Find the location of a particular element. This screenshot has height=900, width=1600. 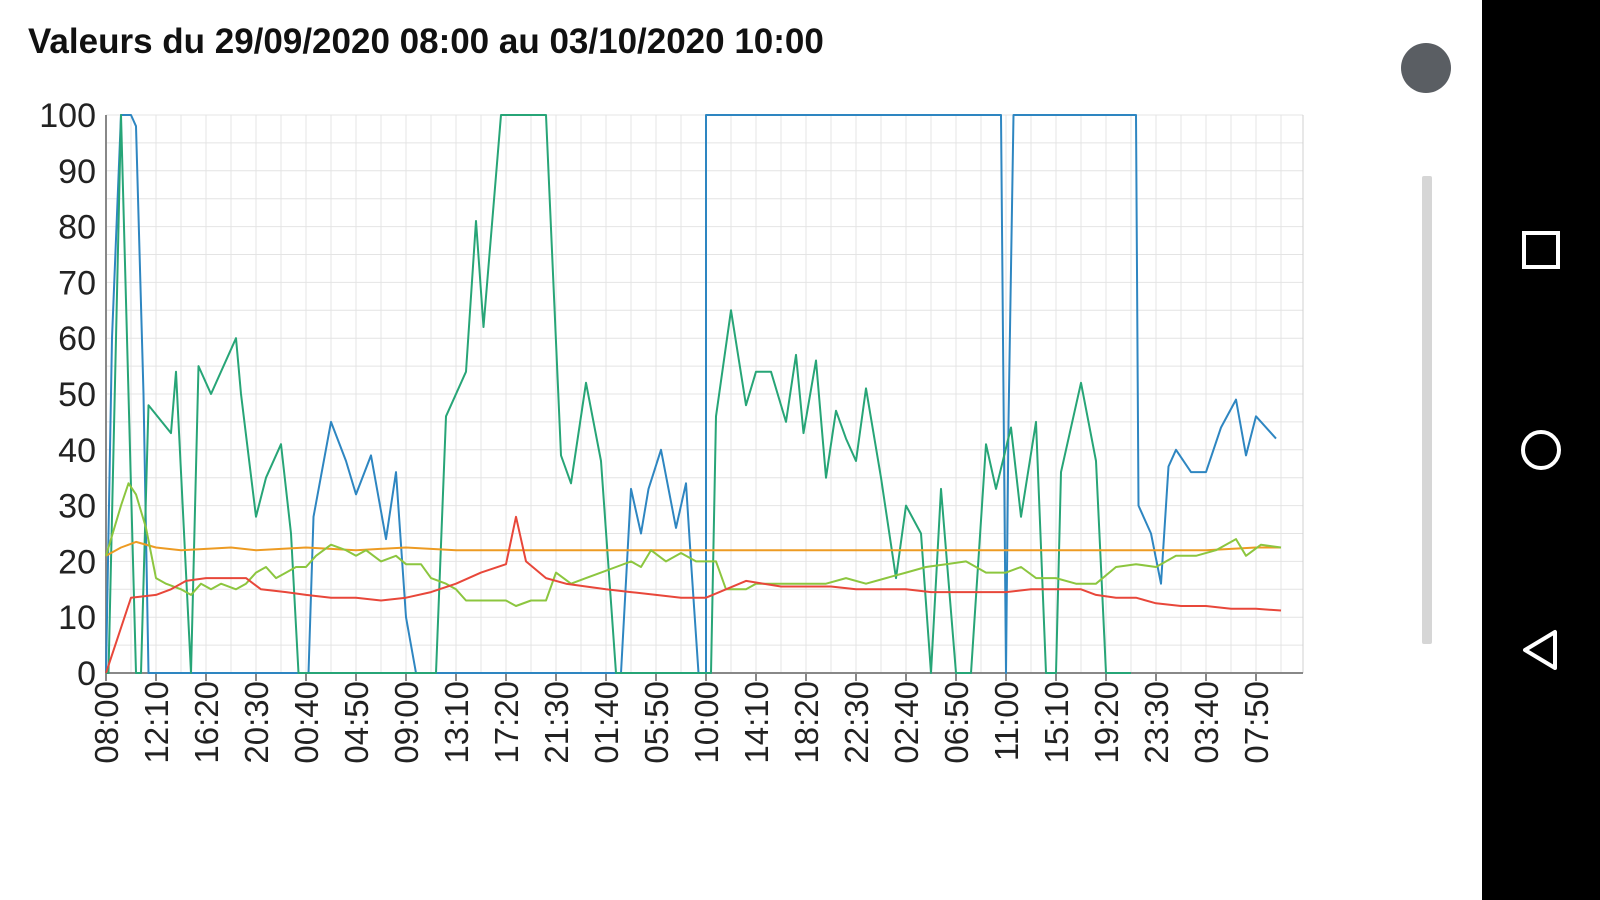

y-tick-label: 60 is located at coordinates (77, 339).